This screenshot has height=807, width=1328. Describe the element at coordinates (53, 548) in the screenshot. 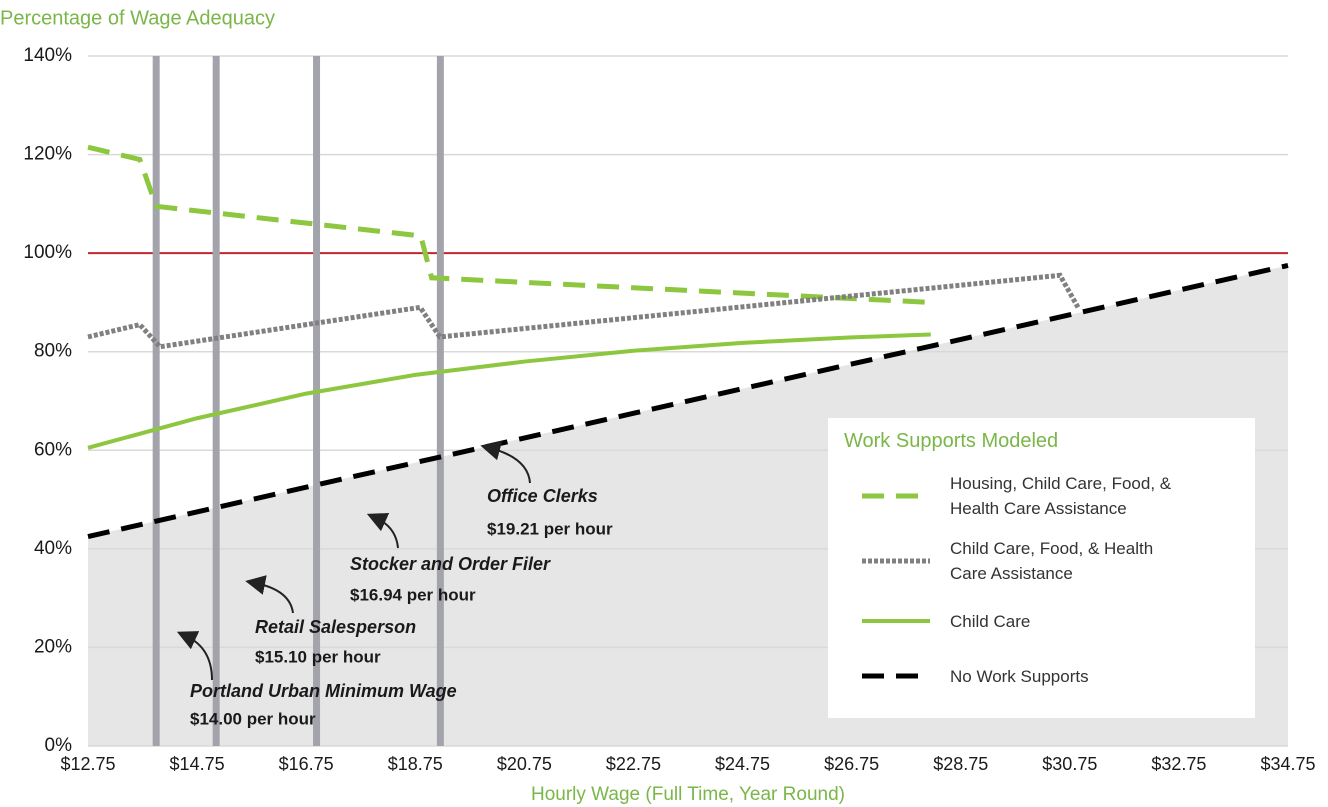

I see `y-tick-label: 40%` at that location.